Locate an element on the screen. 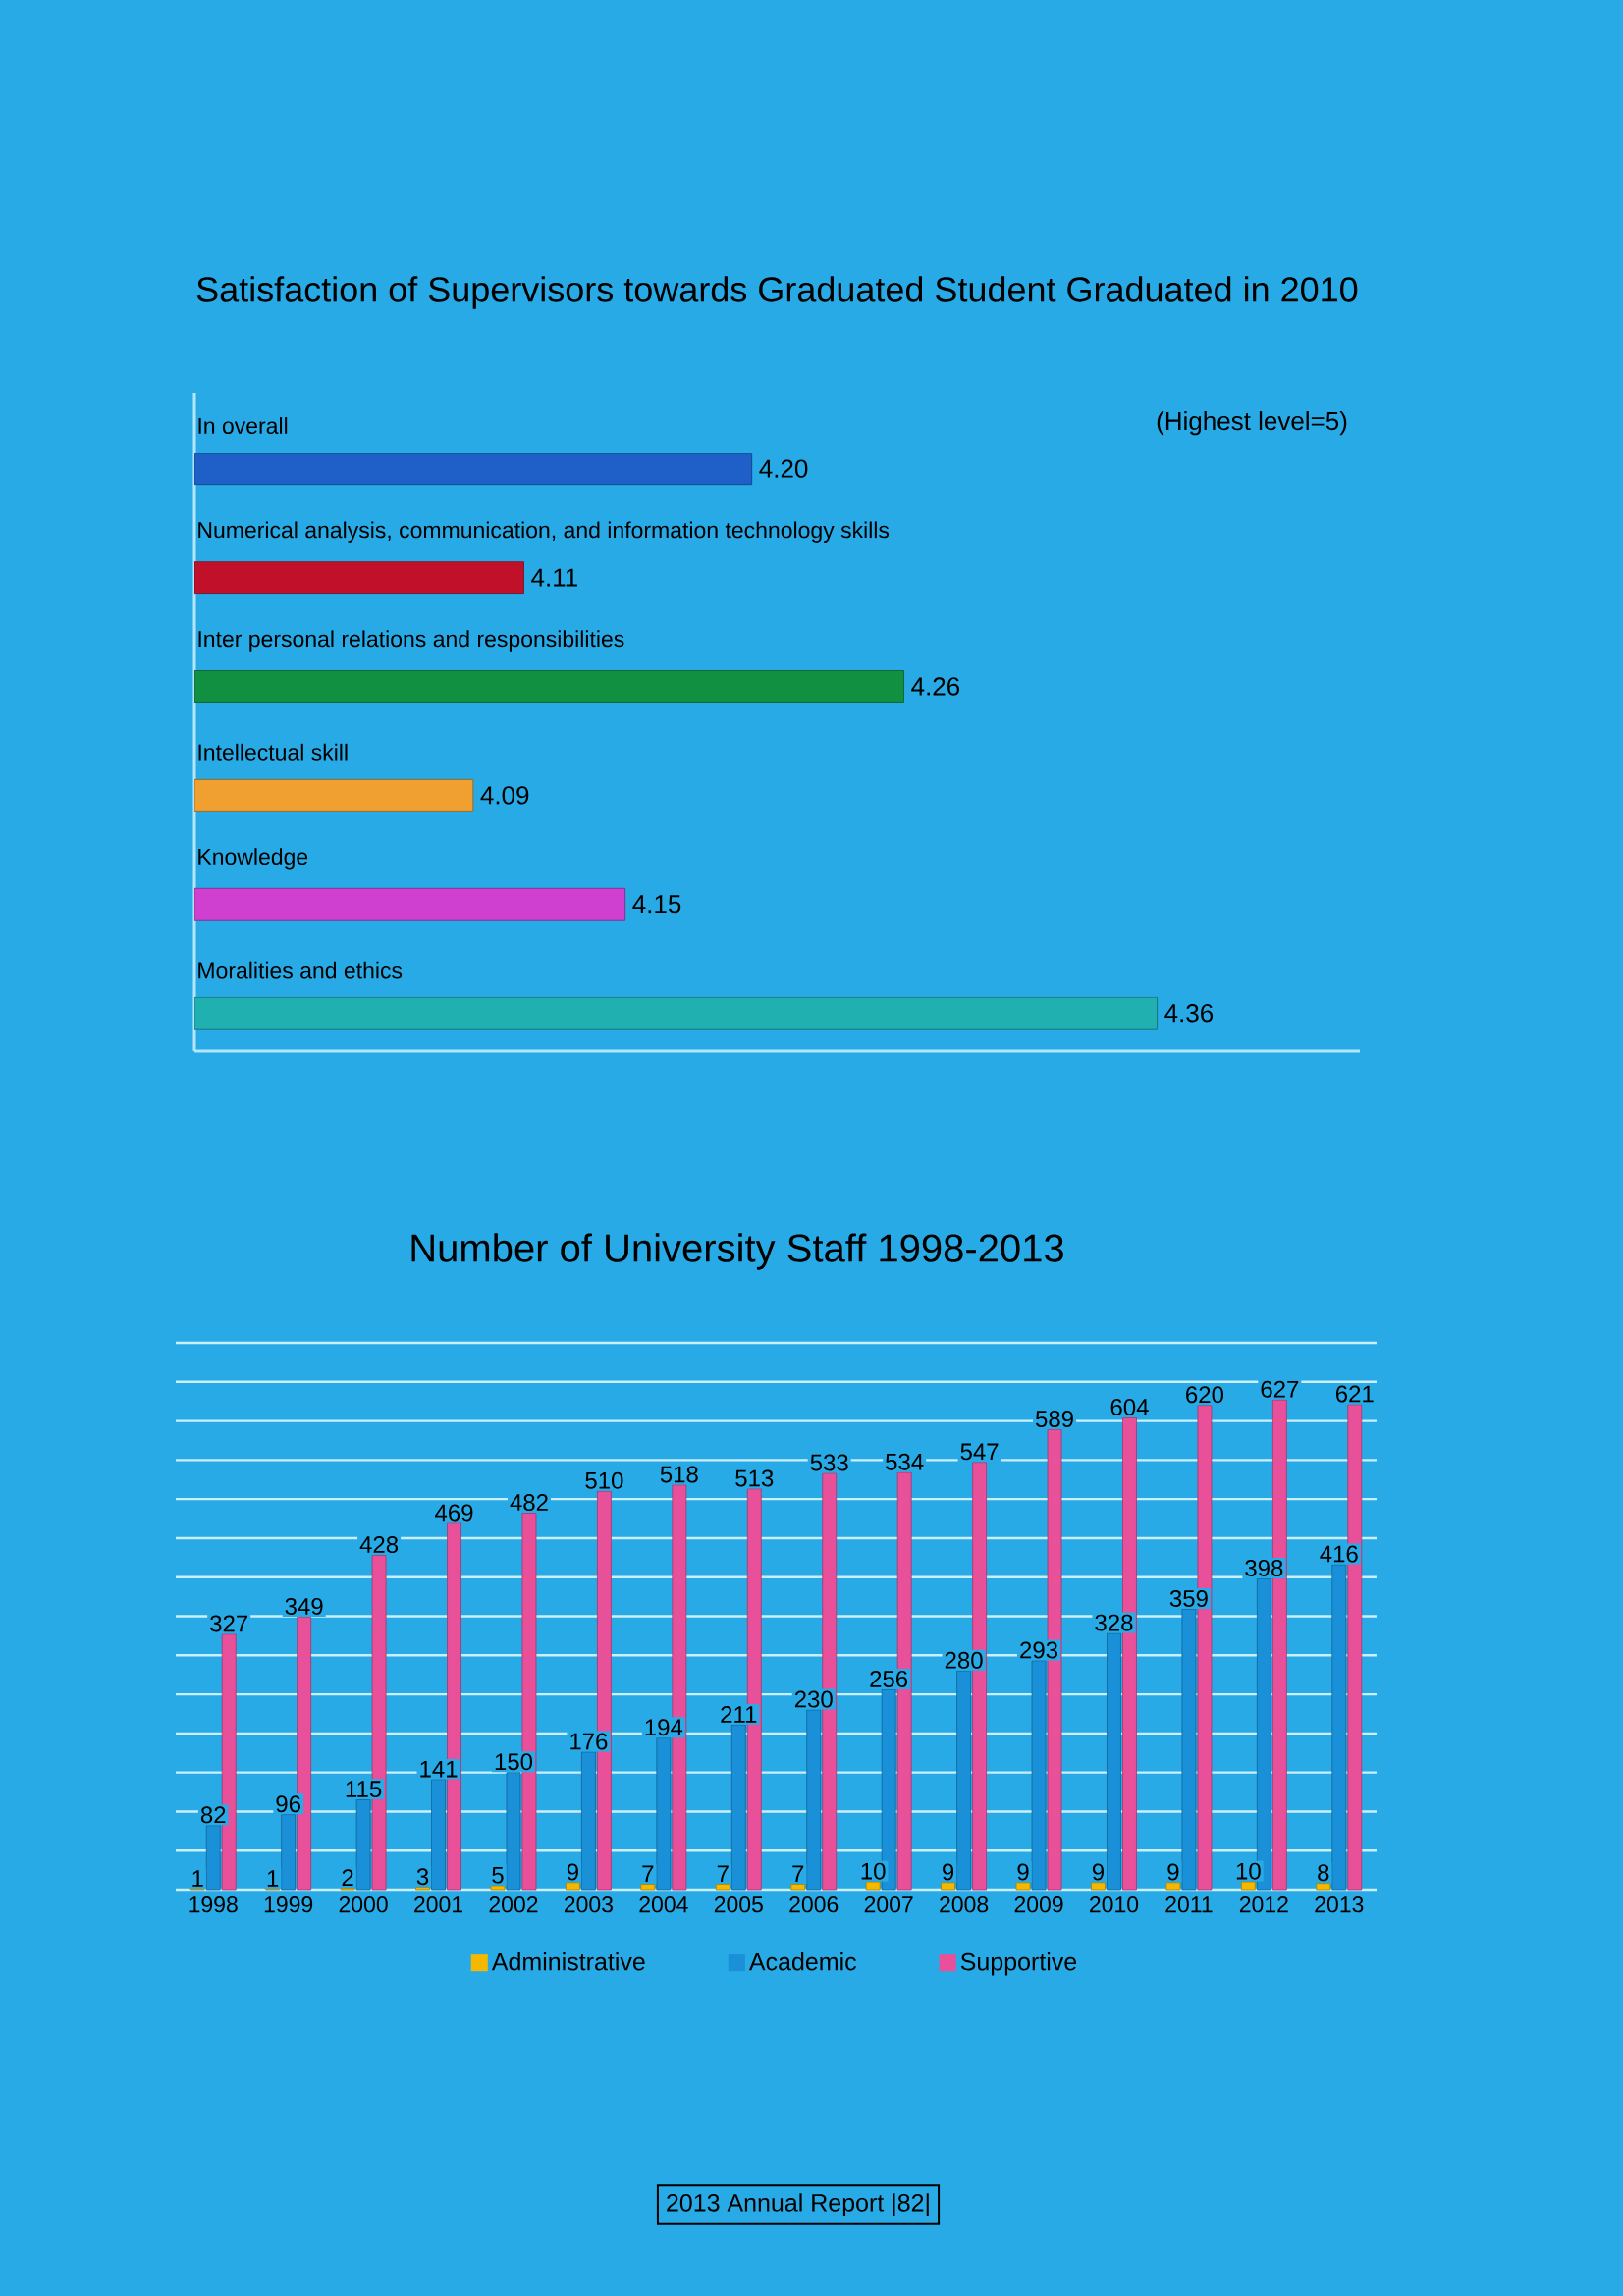  x-tick-label: 2010 is located at coordinates (1114, 1904).